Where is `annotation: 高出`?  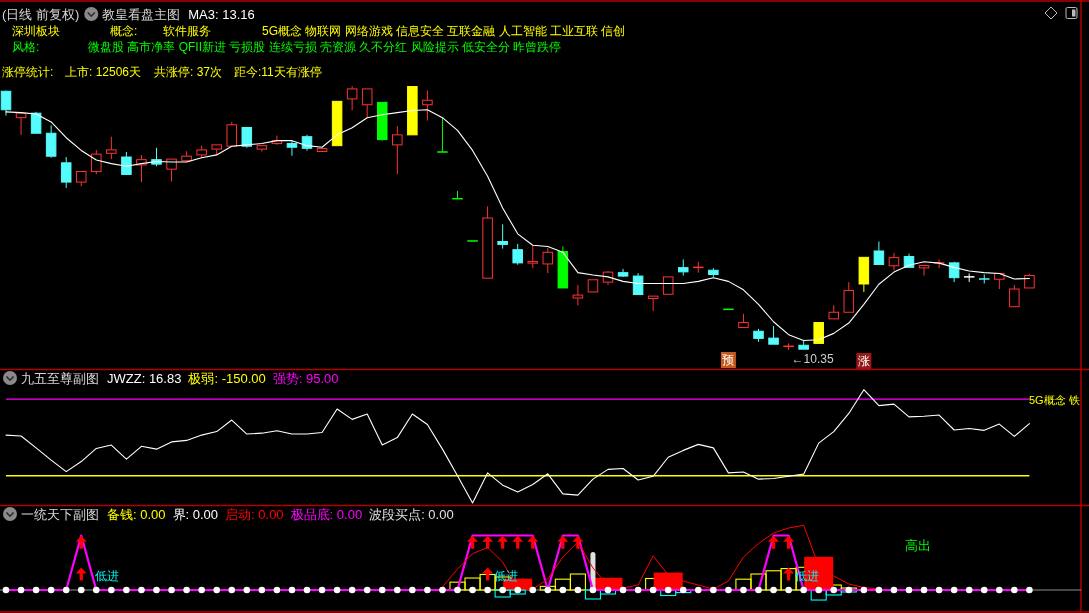 annotation: 高出 is located at coordinates (918, 545).